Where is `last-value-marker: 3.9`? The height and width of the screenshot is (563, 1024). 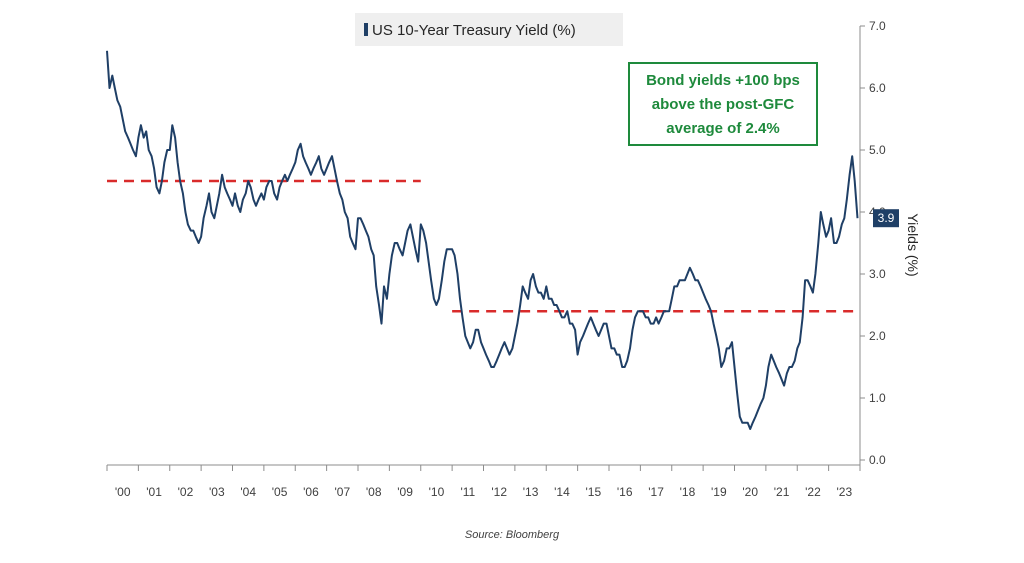 last-value-marker: 3.9 is located at coordinates (886, 218).